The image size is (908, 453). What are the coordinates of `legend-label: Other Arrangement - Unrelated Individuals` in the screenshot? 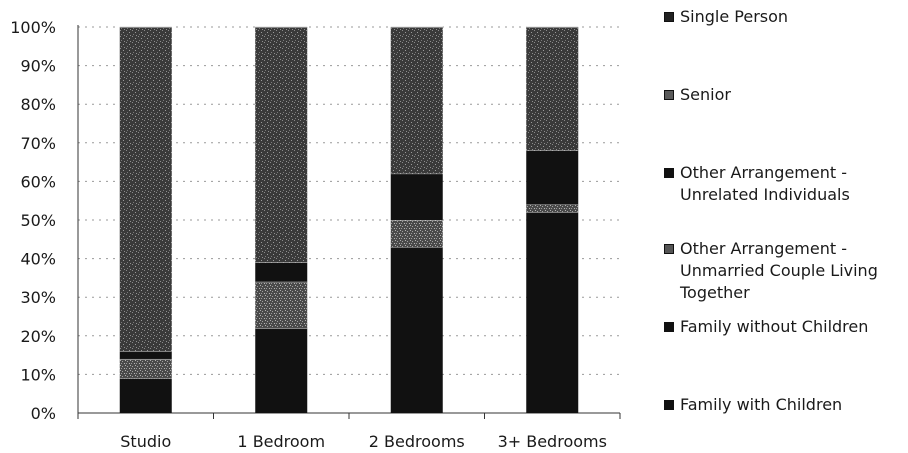 It's located at (792, 184).